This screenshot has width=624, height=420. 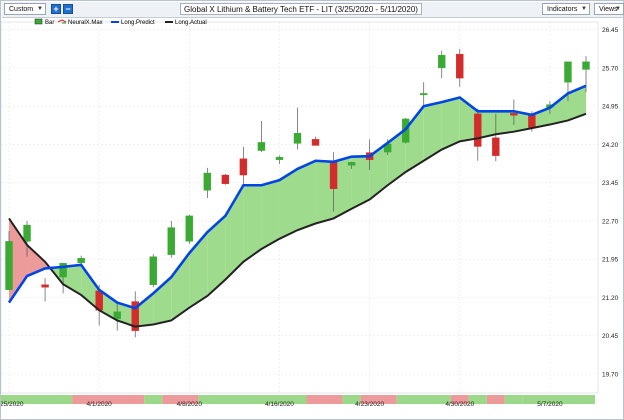 What do you see at coordinates (610, 375) in the screenshot?
I see `y-tick-label: 19.70` at bounding box center [610, 375].